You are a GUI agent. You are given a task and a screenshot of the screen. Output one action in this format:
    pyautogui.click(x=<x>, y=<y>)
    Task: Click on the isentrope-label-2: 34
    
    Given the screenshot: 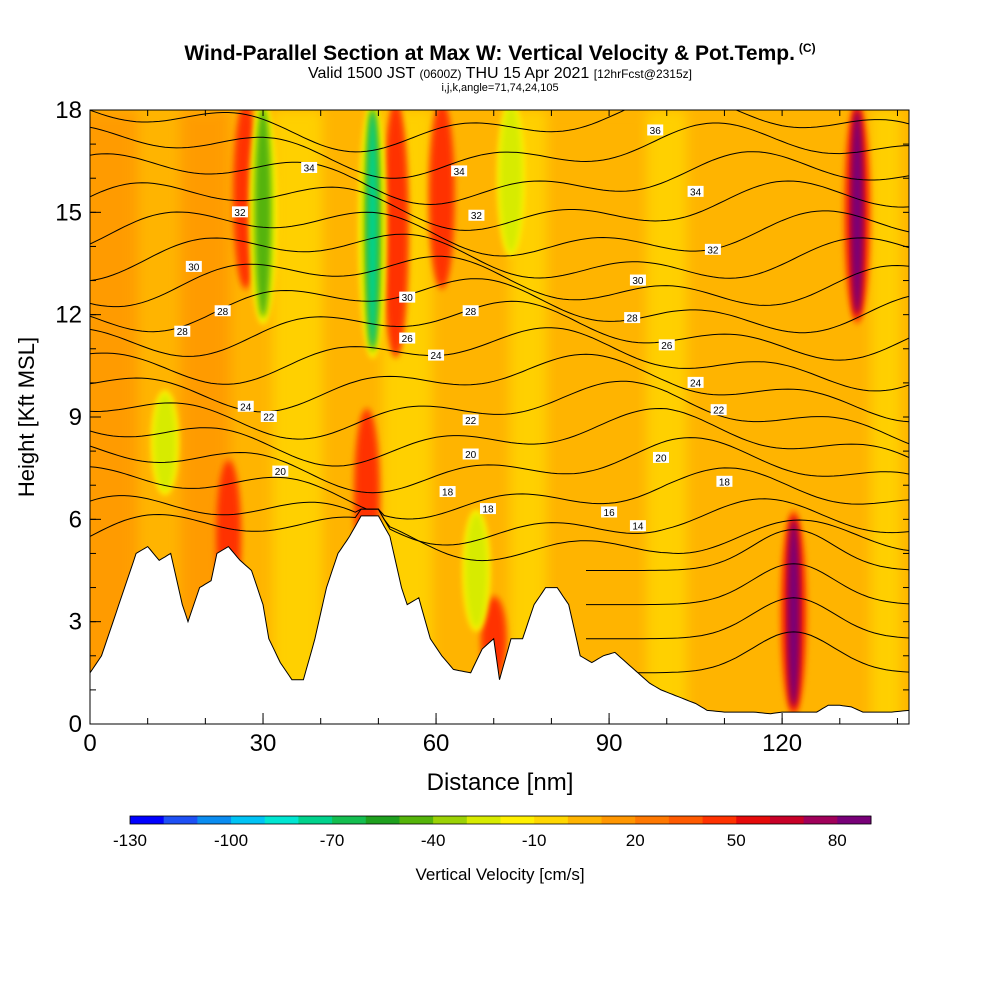 What is the action you would take?
    pyautogui.click(x=459, y=171)
    